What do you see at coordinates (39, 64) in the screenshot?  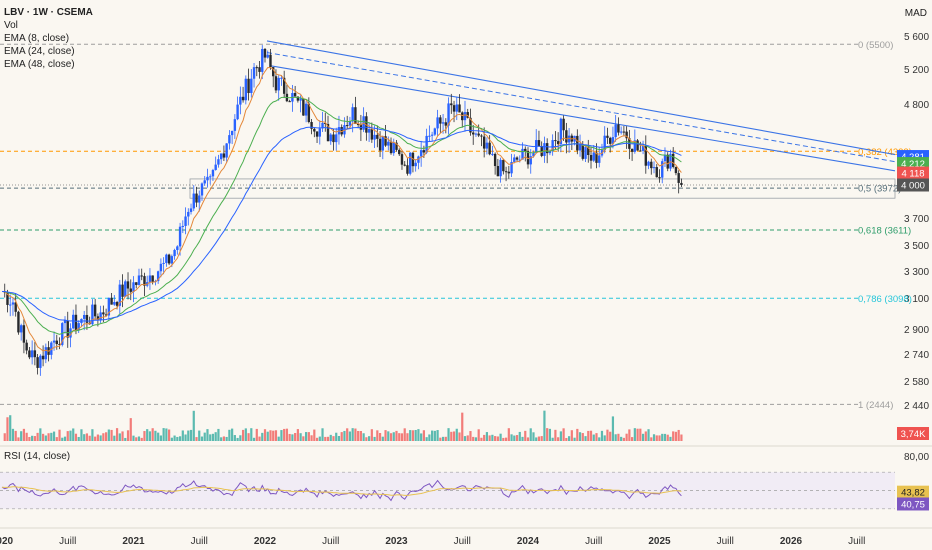 I see `legend-ema48: EMA (48, close)` at bounding box center [39, 64].